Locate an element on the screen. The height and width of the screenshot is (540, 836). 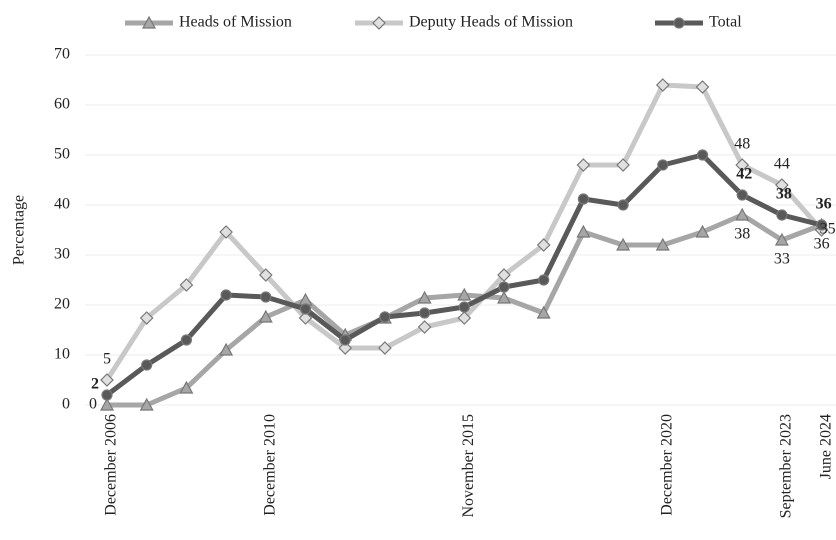
y-tick-label: 10 is located at coordinates (62, 354).